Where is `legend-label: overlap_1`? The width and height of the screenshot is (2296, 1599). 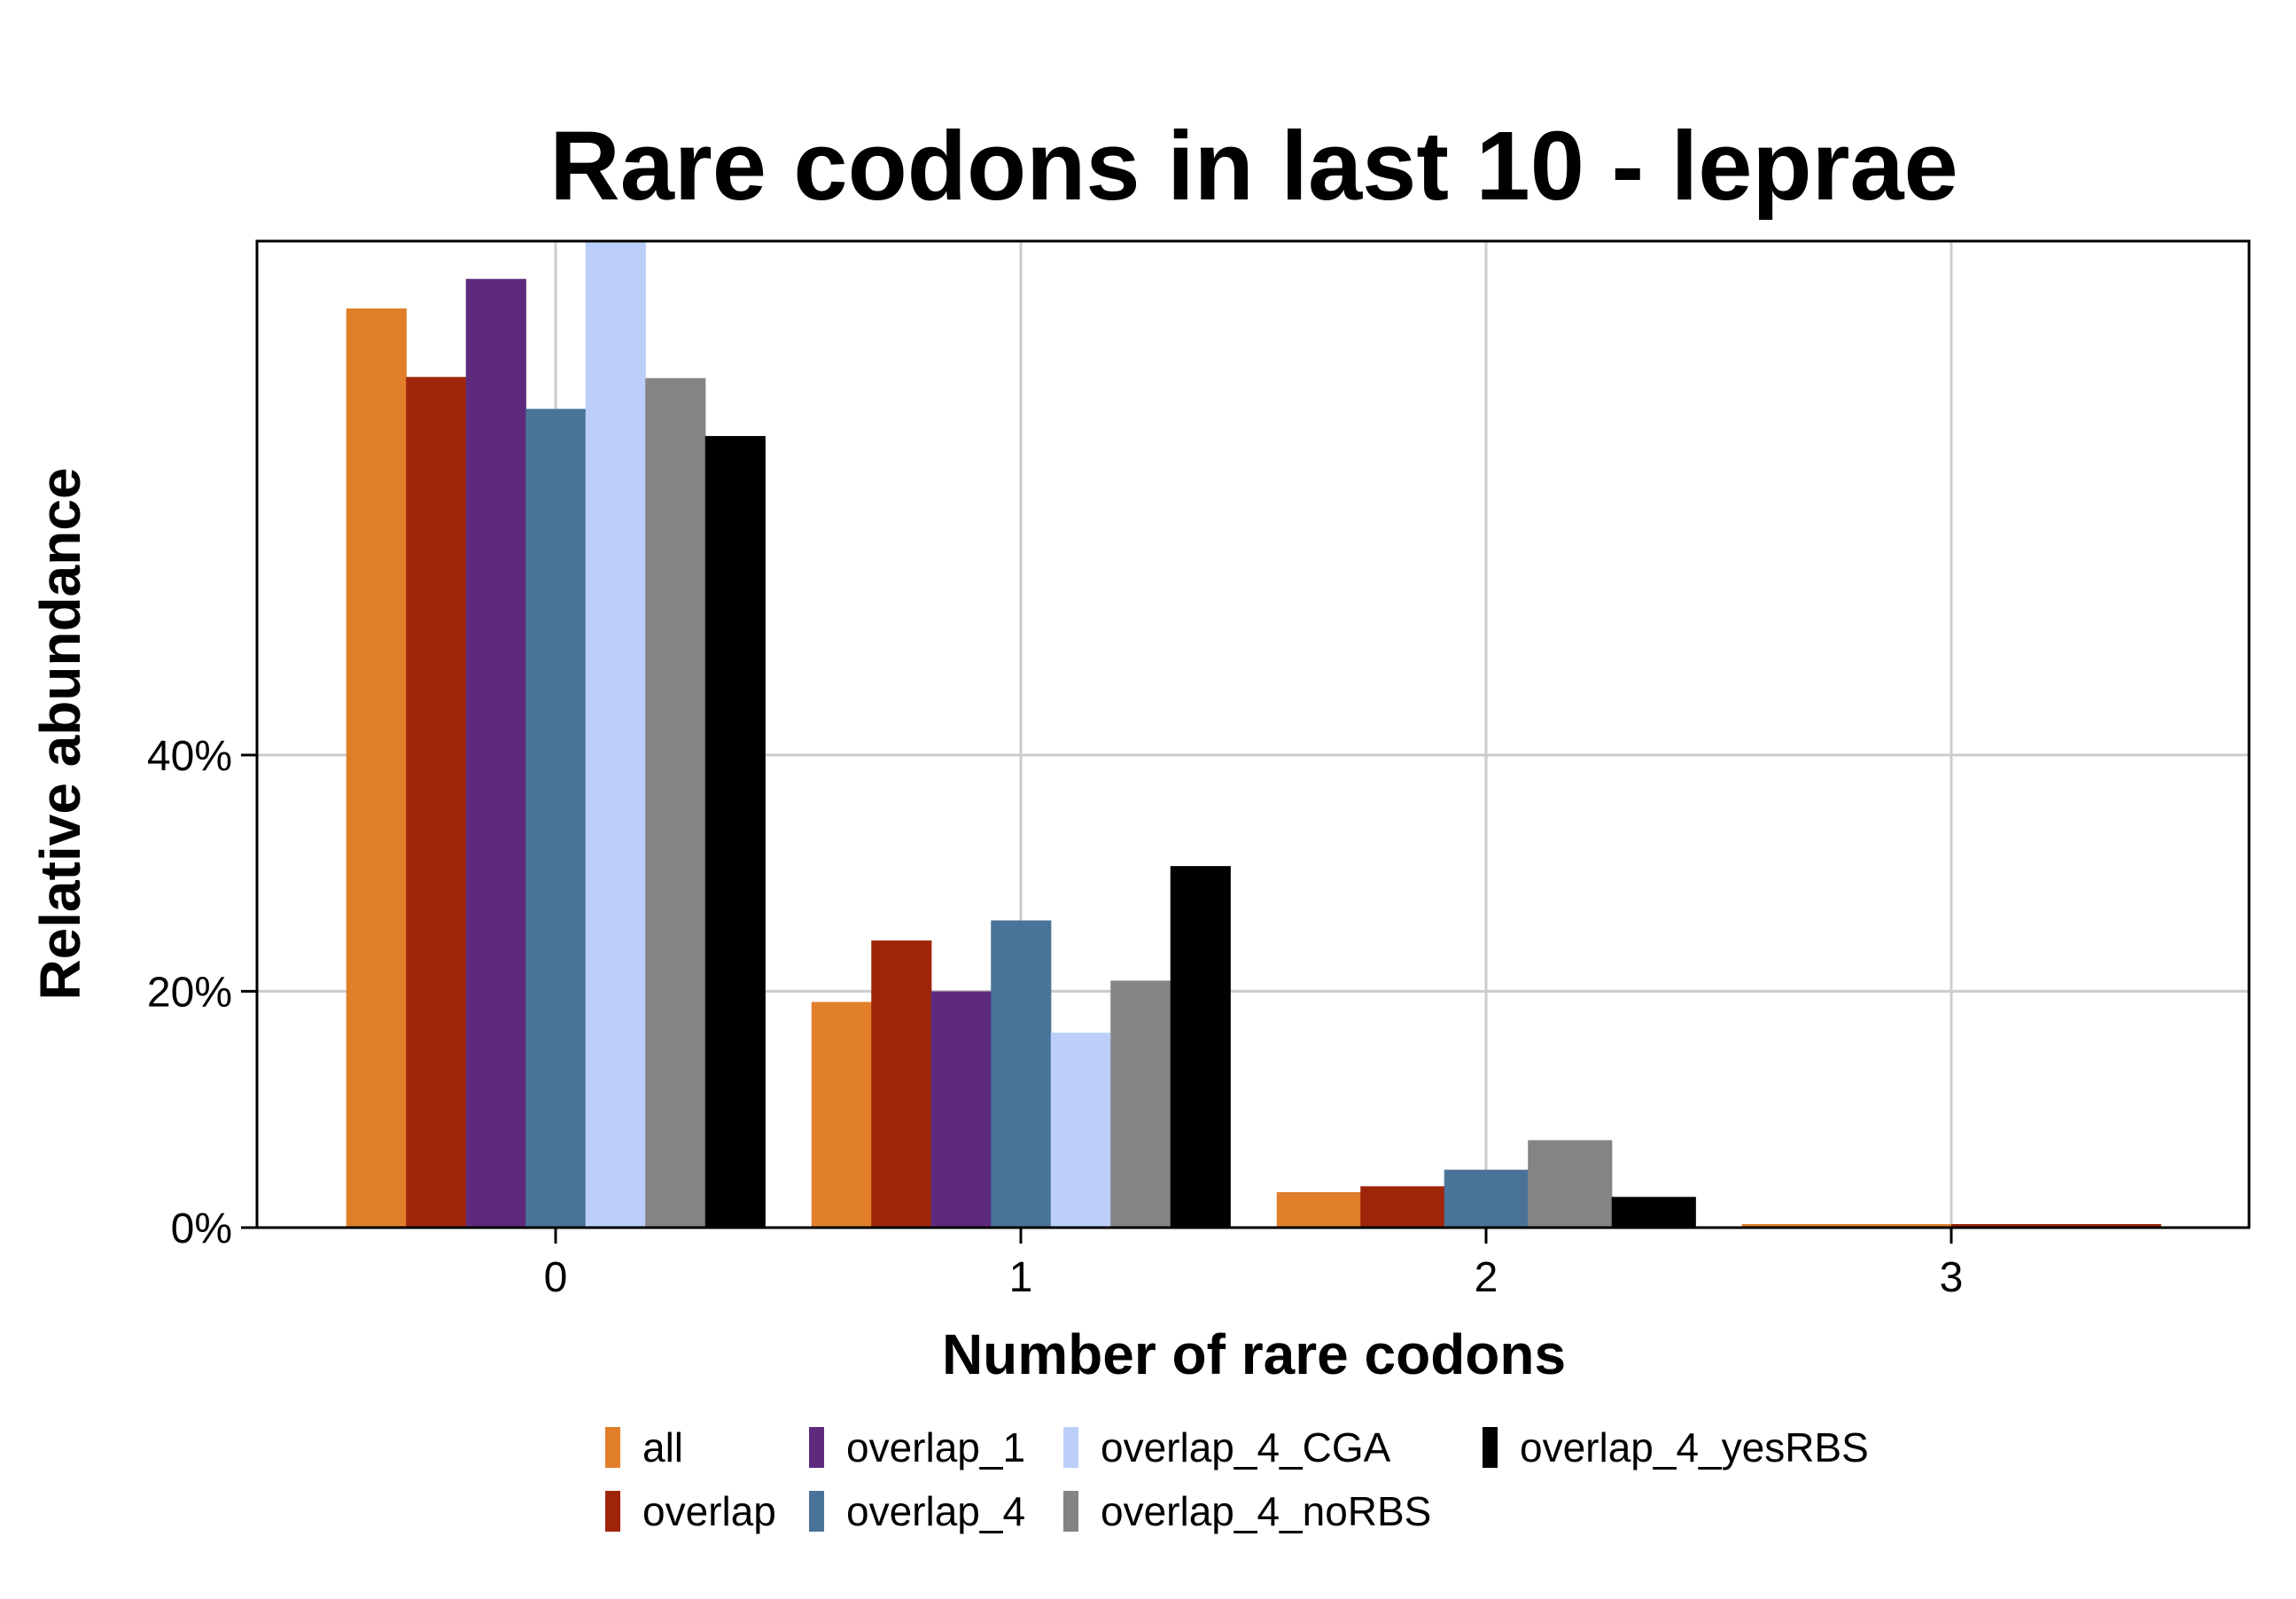 legend-label: overlap_1 is located at coordinates (935, 1447).